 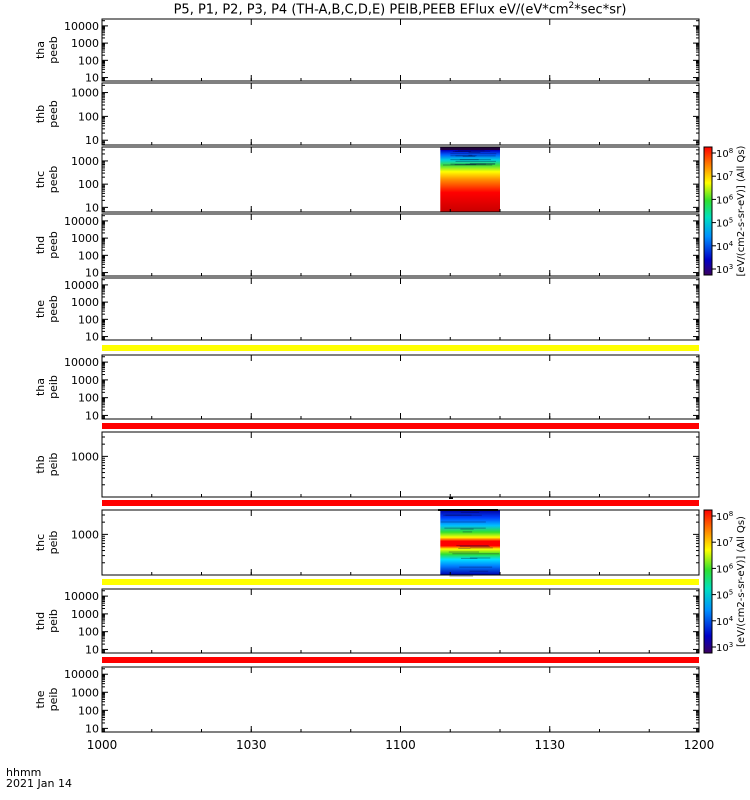 What do you see at coordinates (549, 745) in the screenshot?
I see `x-tick-label: 1130` at bounding box center [549, 745].